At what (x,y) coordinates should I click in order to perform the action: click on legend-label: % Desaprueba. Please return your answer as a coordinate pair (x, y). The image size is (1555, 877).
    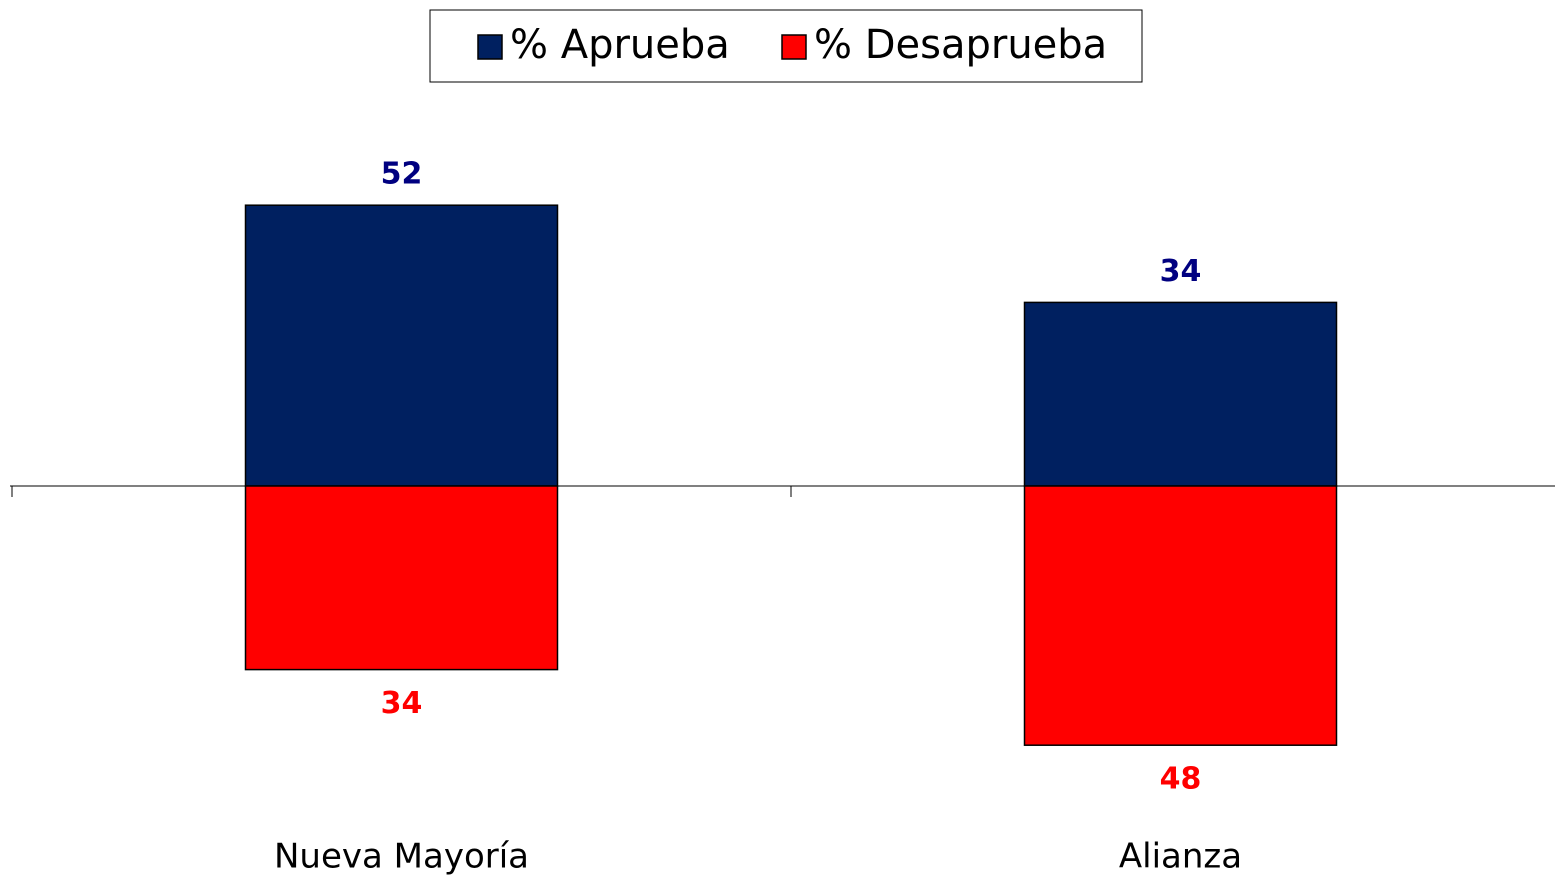
    Looking at the image, I should click on (960, 45).